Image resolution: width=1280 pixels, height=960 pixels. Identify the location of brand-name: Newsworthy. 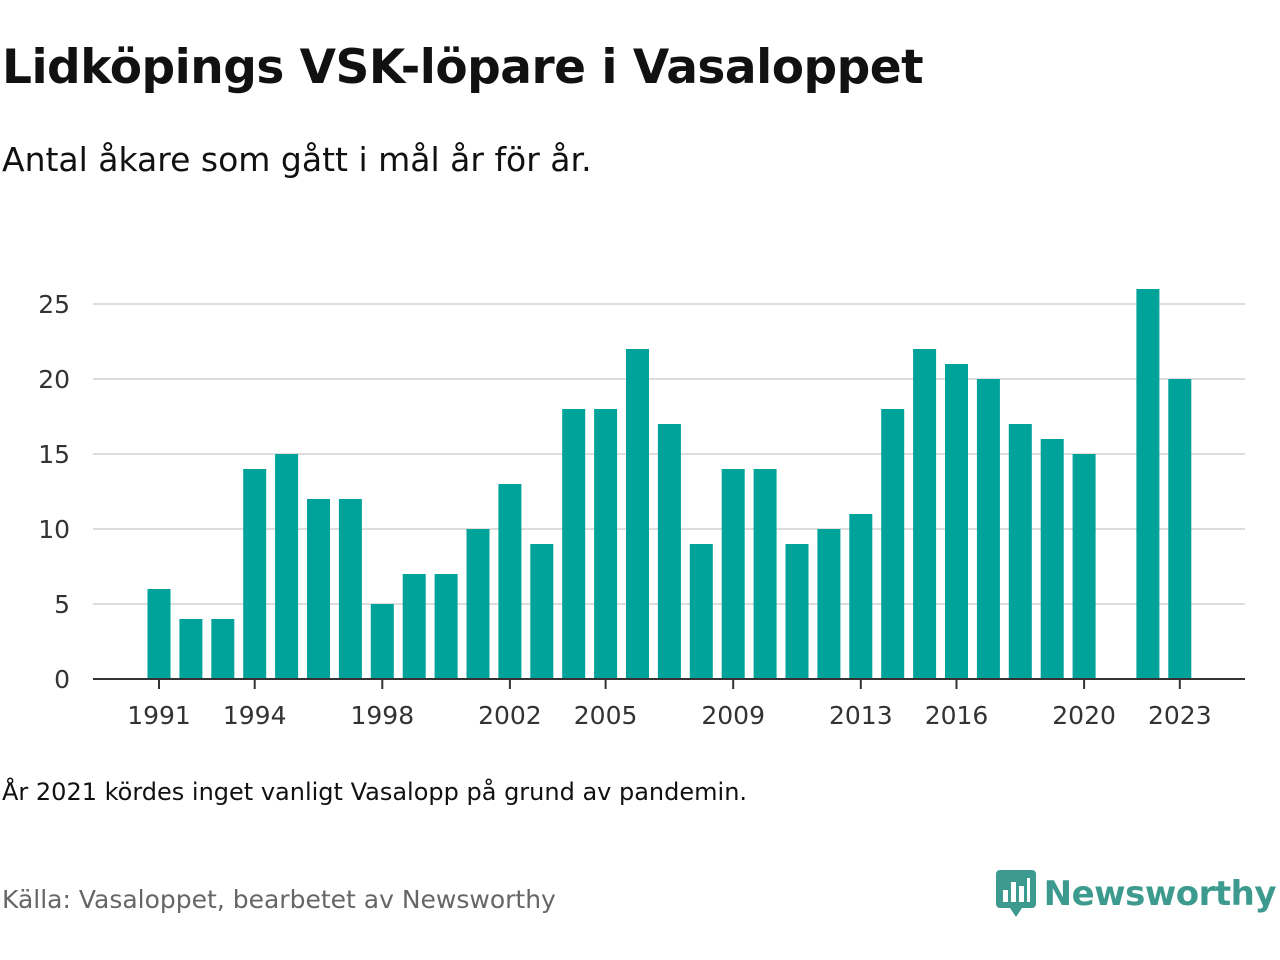
(1160, 894).